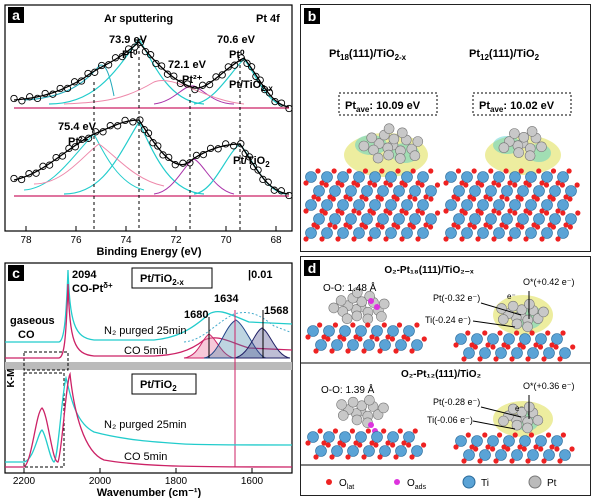 The width and height of the screenshot is (595, 503). Describe the element at coordinates (501, 412) in the screenshot. I see `bottom-pt-arrow` at that location.